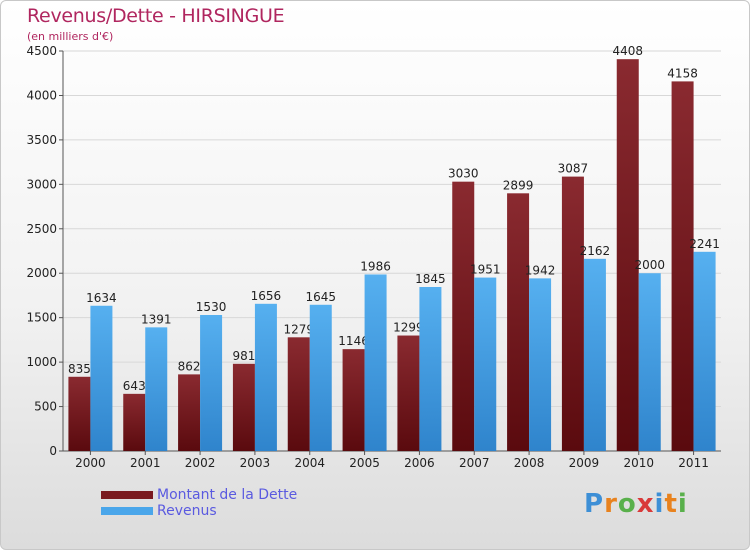 This screenshot has width=750, height=550. Describe the element at coordinates (375, 266) in the screenshot. I see `data-label-revenus: 1986` at that location.